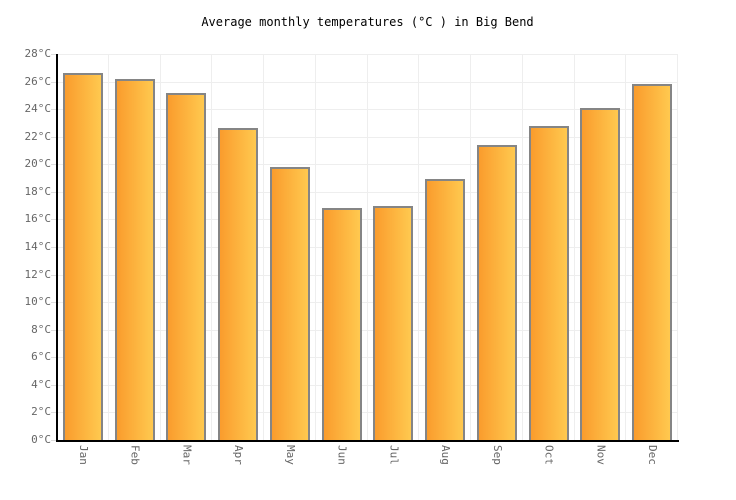  I want to click on x-tick-label-wrap: Jun, so click(342, 455).